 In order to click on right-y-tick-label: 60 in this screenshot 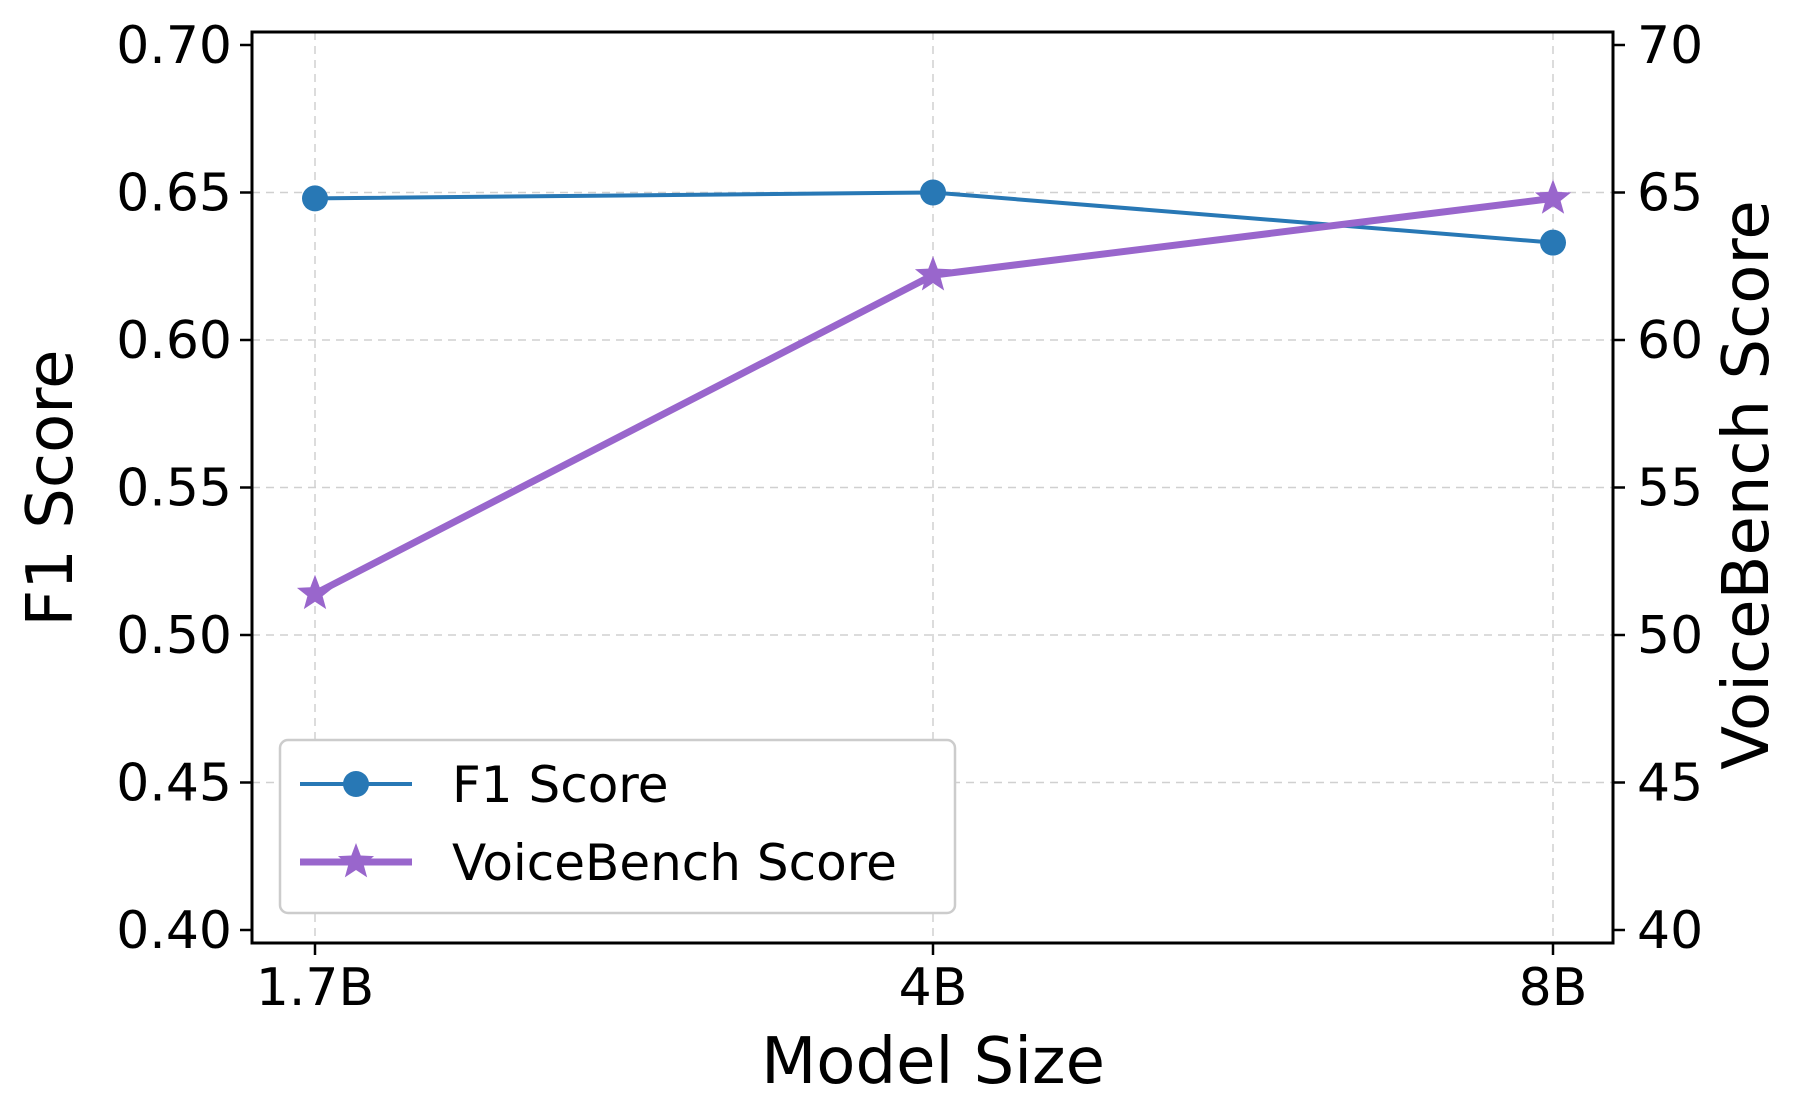, I will do `click(1670, 341)`.